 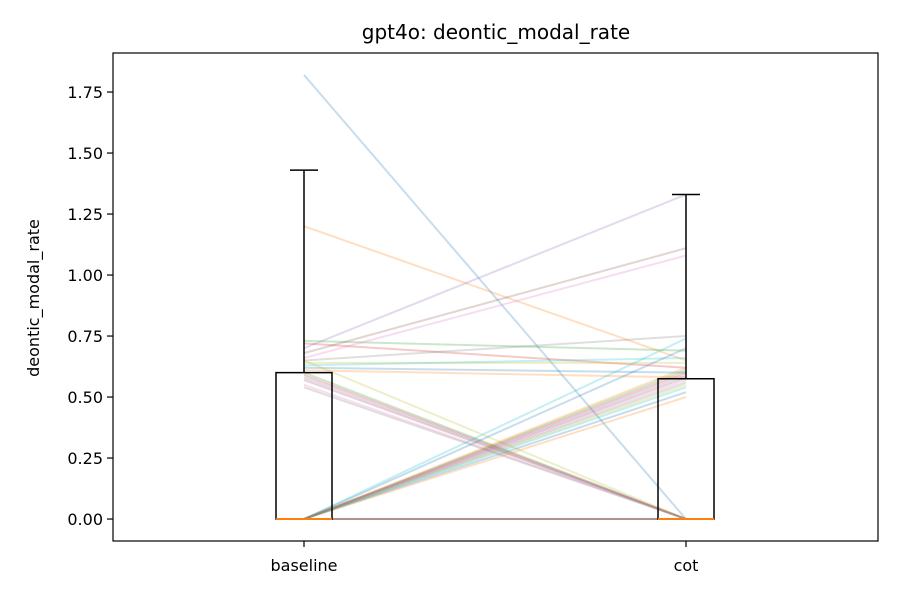 What do you see at coordinates (484, 558) in the screenshot?
I see `x-axis-ticks: baseline cot` at bounding box center [484, 558].